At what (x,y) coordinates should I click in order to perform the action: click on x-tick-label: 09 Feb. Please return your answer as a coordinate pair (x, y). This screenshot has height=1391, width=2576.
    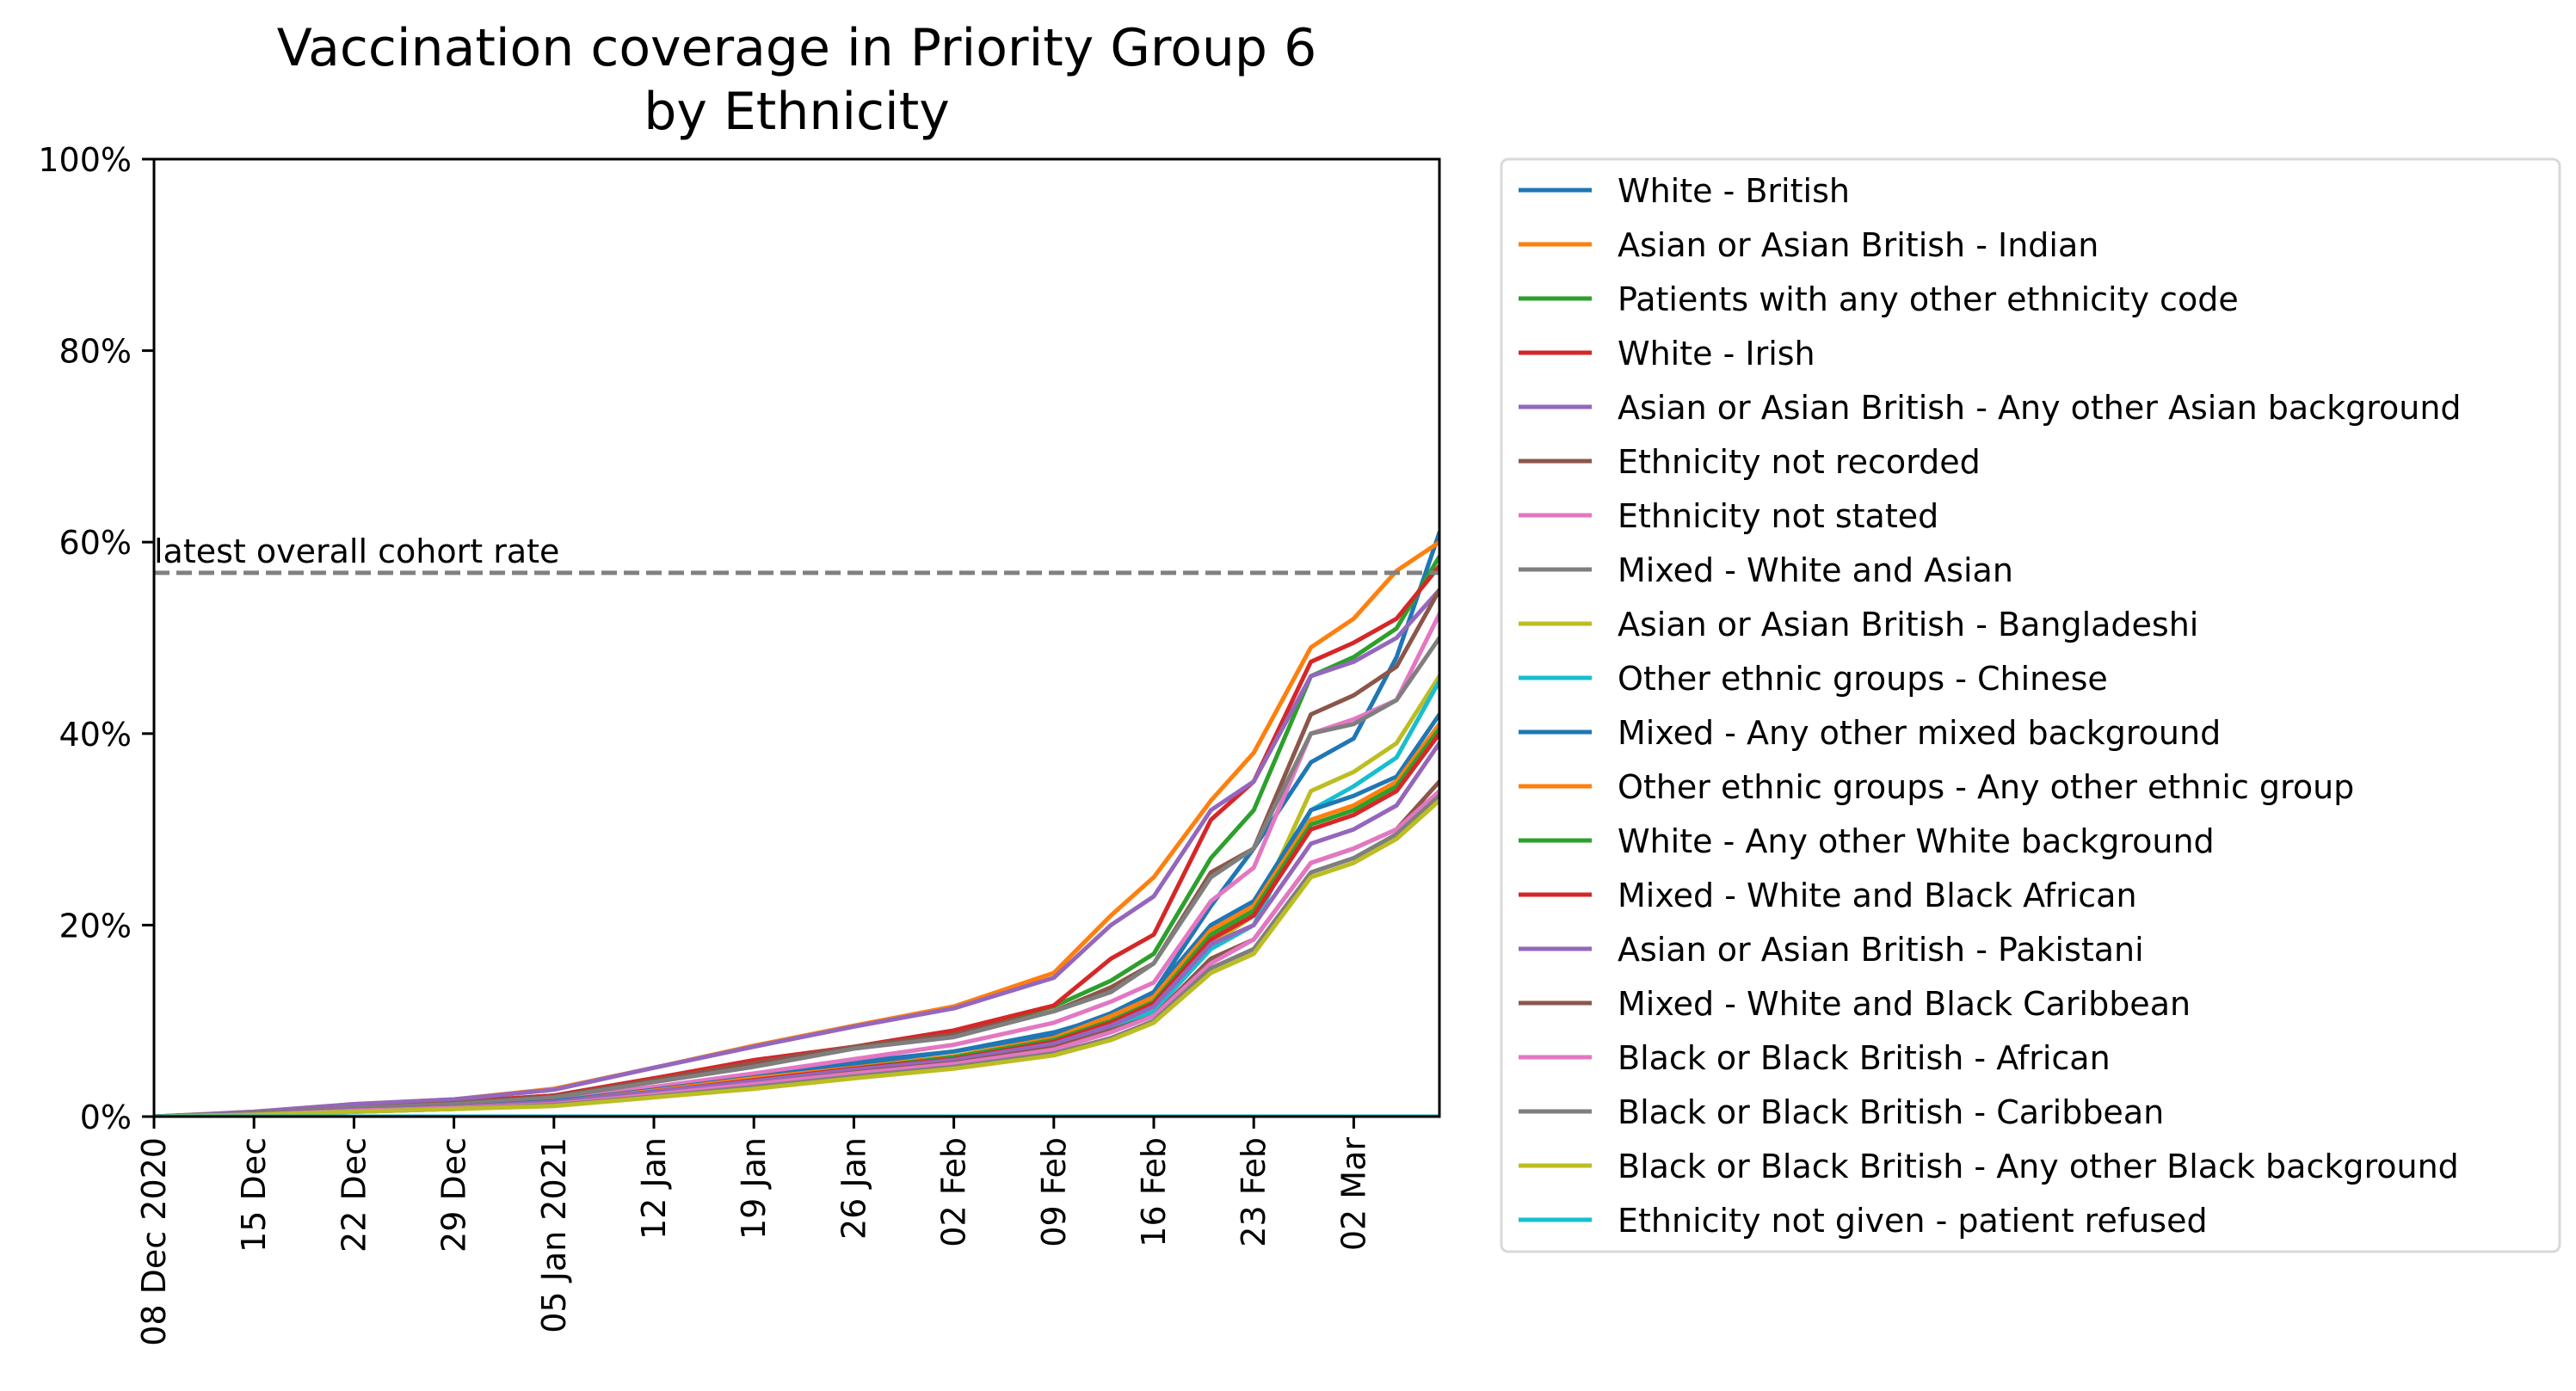
    Looking at the image, I should click on (1054, 1192).